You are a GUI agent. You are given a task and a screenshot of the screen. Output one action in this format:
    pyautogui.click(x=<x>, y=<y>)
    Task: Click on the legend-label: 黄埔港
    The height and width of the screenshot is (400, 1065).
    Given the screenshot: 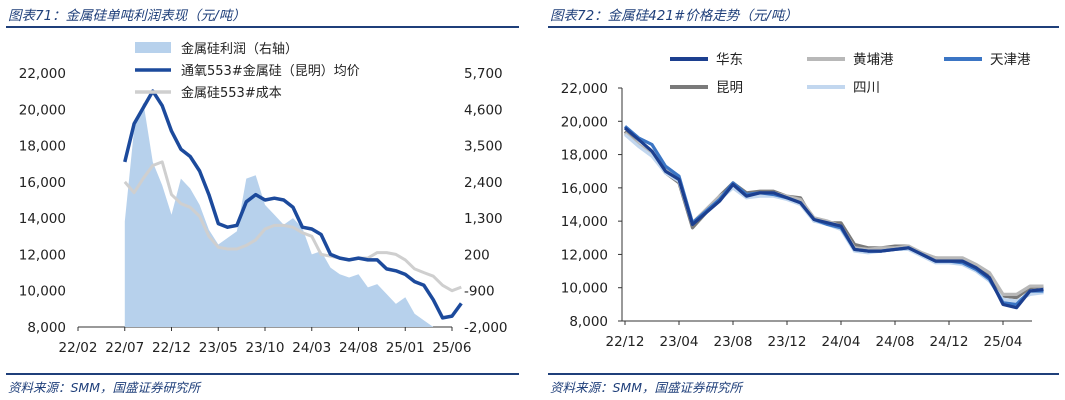 What is the action you would take?
    pyautogui.click(x=873, y=60)
    